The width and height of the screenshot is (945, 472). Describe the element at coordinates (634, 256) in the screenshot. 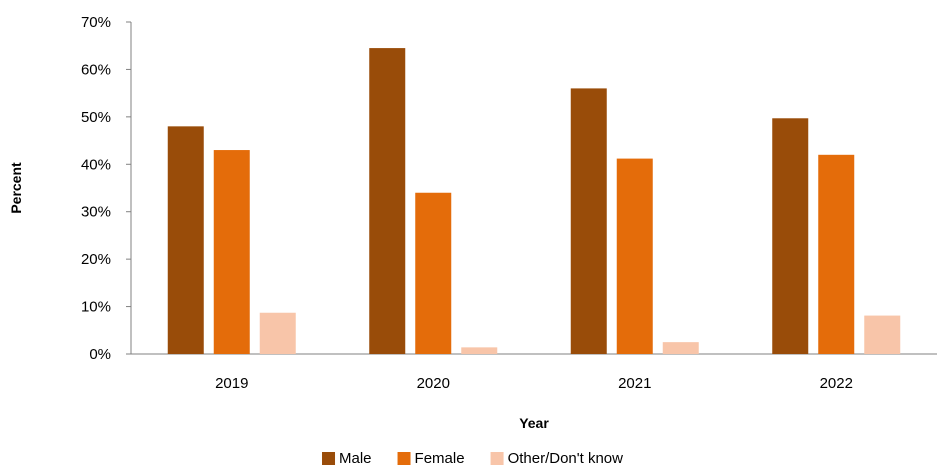

I see `bar-female-2021` at that location.